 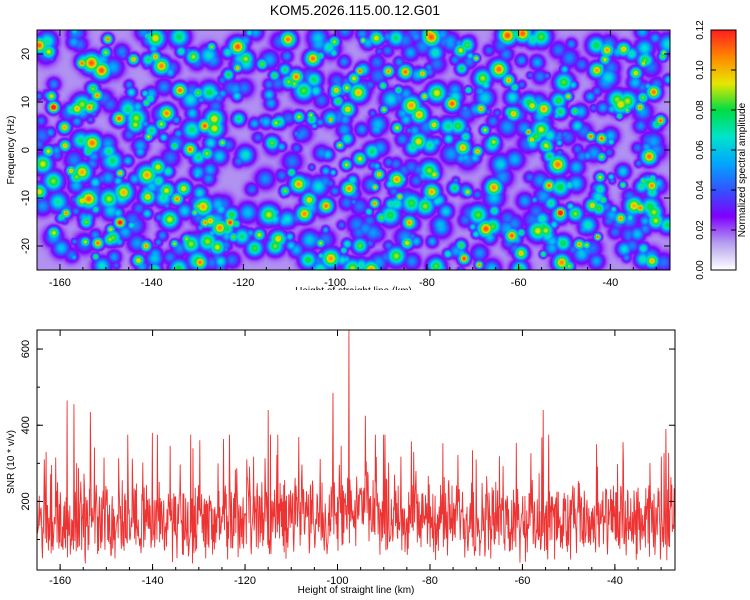 What do you see at coordinates (356, 590) in the screenshot?
I see `snr-xlabel: Height of straight line (km)` at bounding box center [356, 590].